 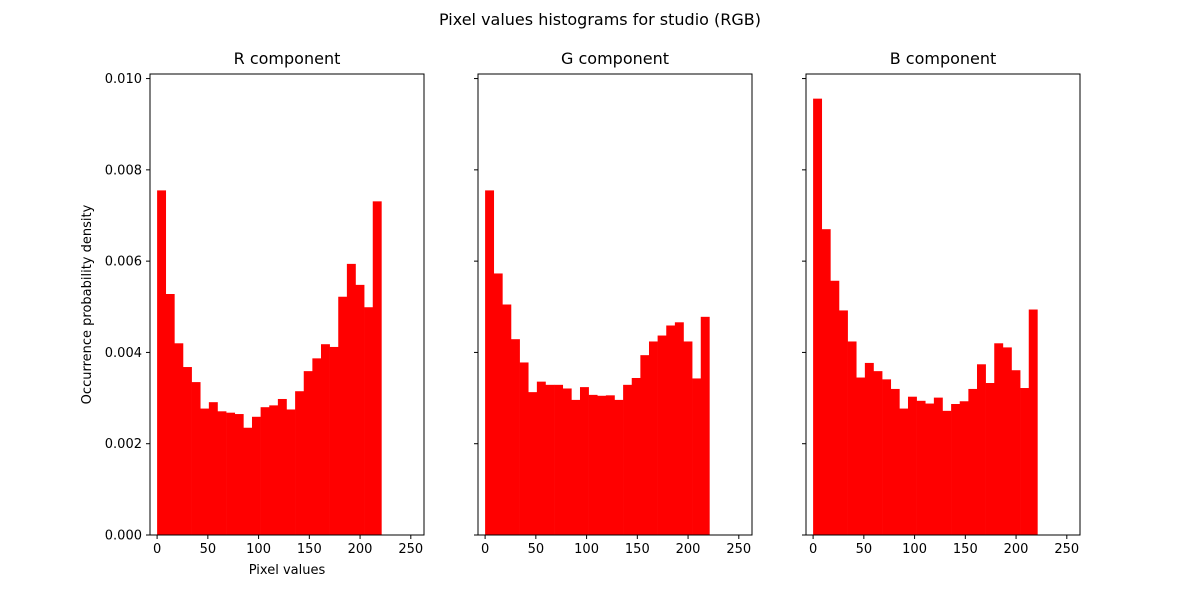 What do you see at coordinates (287, 570) in the screenshot?
I see `x-axis-label: Pixel values` at bounding box center [287, 570].